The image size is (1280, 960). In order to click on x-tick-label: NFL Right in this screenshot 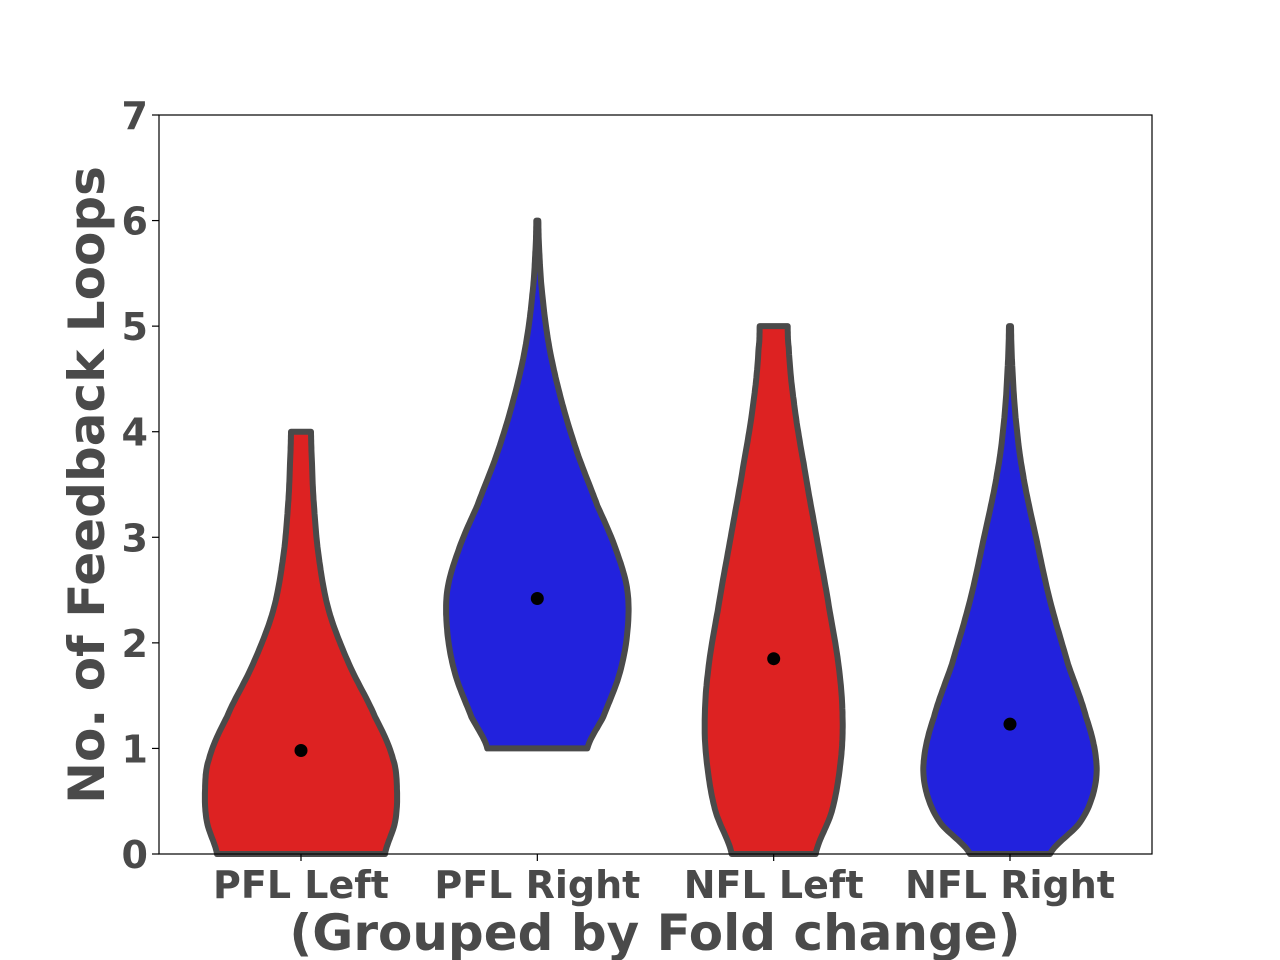, I will do `click(1010, 885)`.